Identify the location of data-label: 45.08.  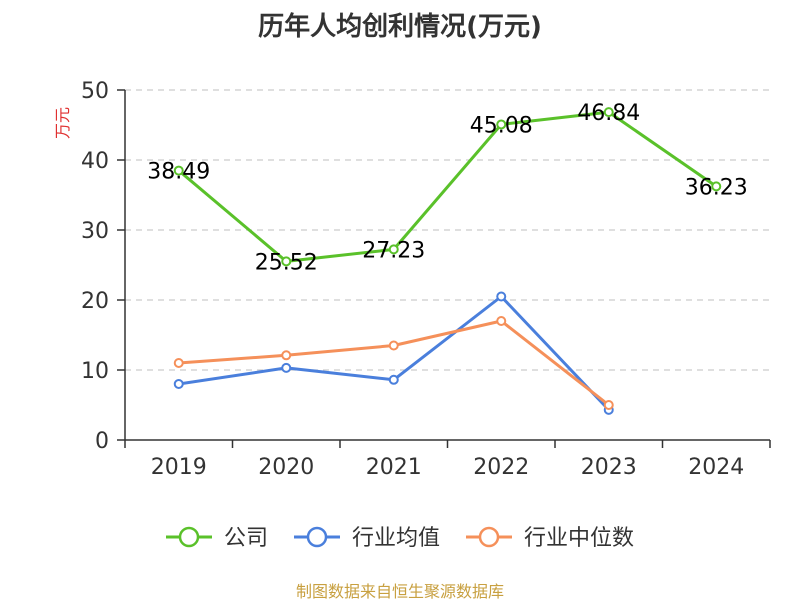
(501, 125).